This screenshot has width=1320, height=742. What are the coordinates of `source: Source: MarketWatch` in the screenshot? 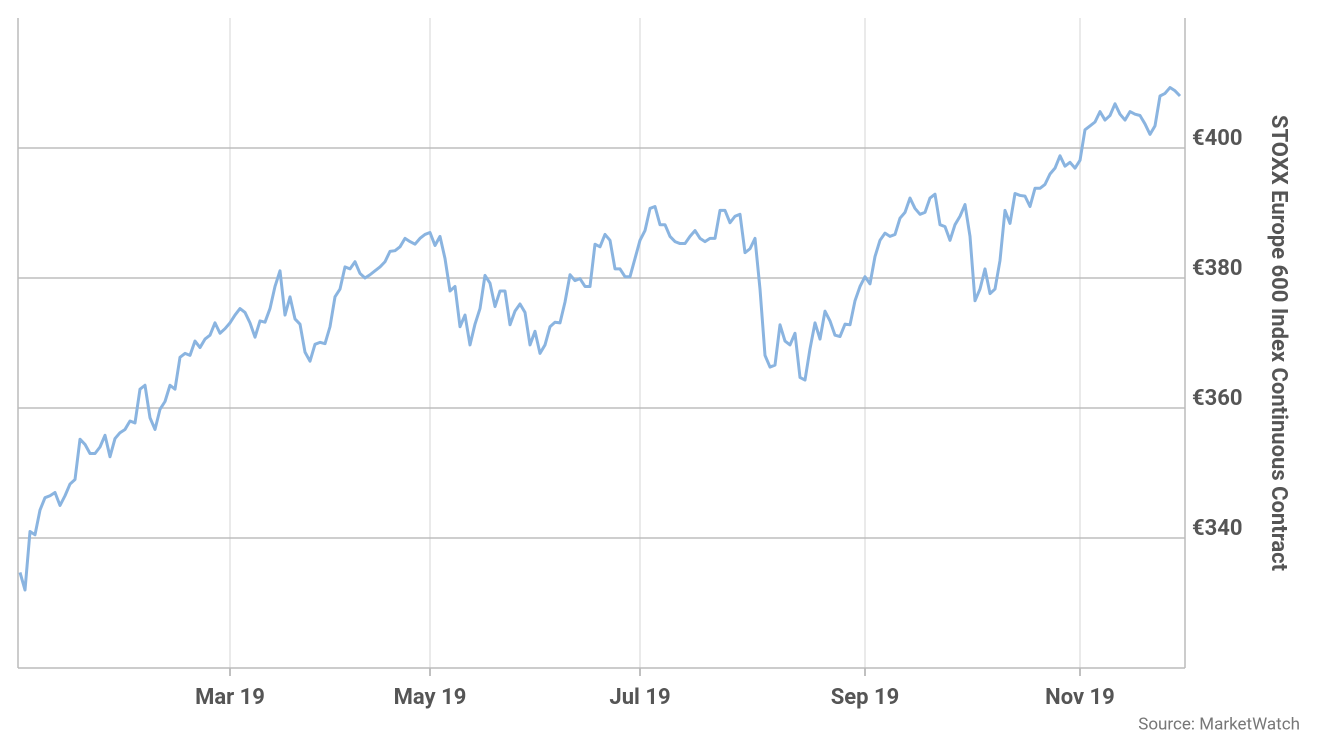 It's located at (1219, 724).